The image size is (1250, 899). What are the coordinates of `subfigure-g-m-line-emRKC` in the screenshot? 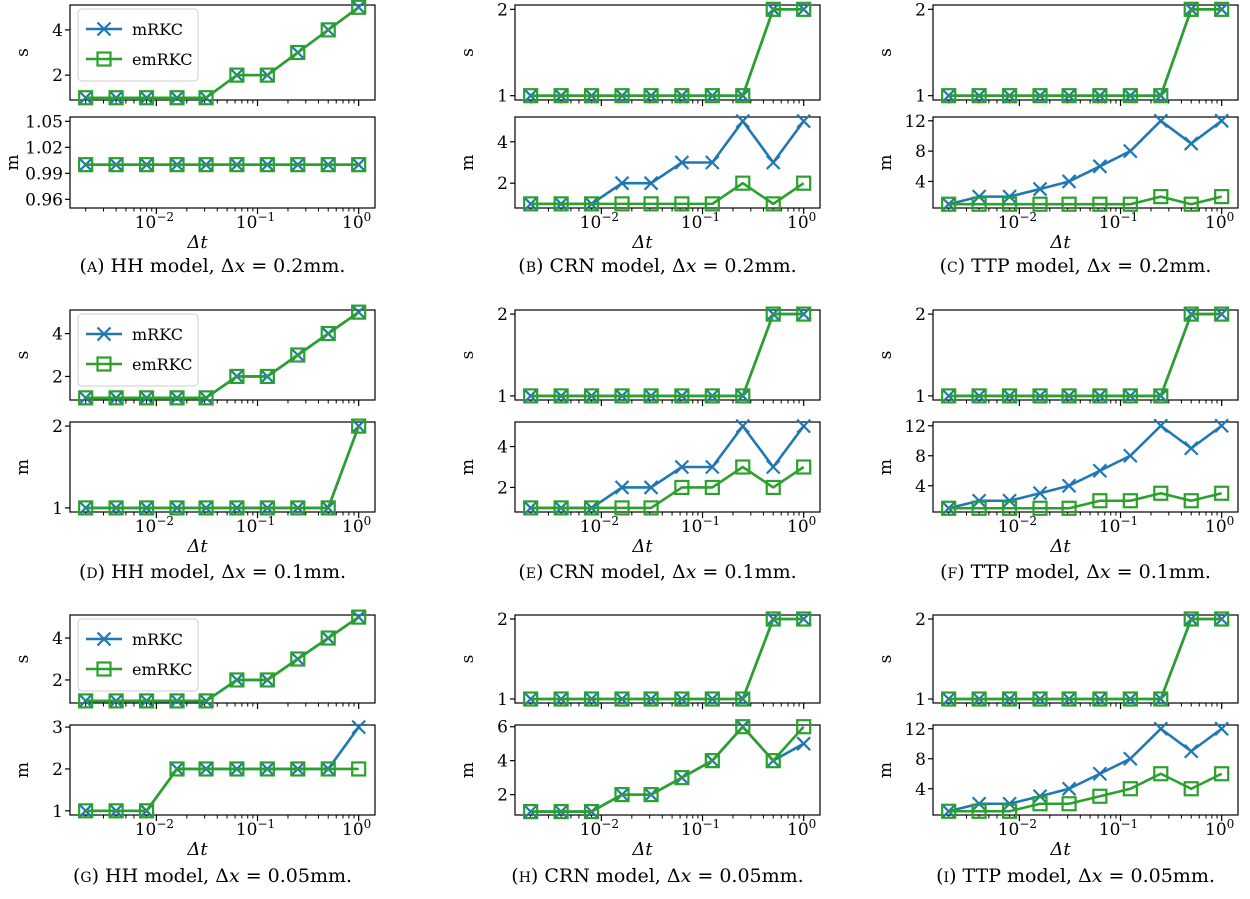 It's located at (222, 790).